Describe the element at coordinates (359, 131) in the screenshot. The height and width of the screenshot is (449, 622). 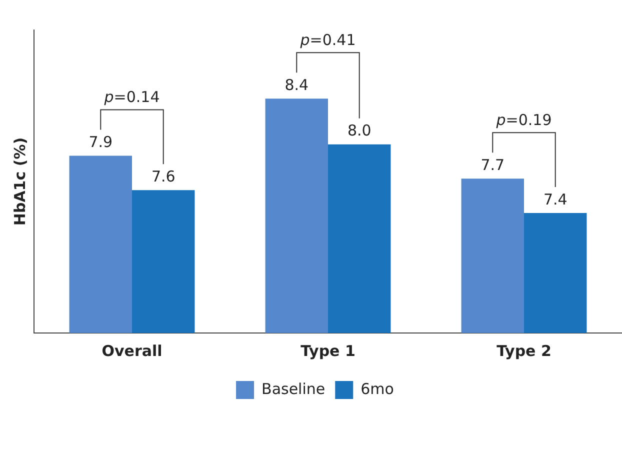
I see `data-label: 8.0` at that location.